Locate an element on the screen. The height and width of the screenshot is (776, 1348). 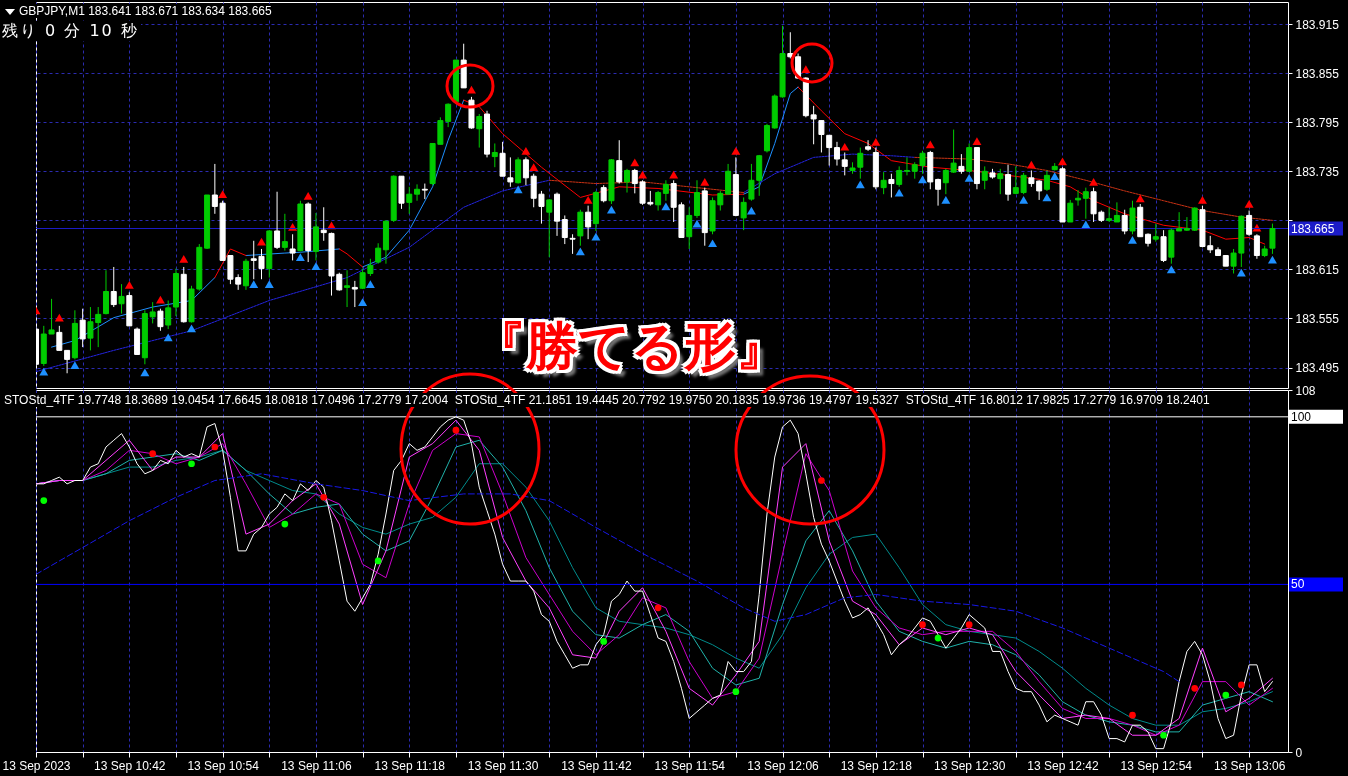
x-tick-label: 13 Sep 12:06 is located at coordinates (783, 765).